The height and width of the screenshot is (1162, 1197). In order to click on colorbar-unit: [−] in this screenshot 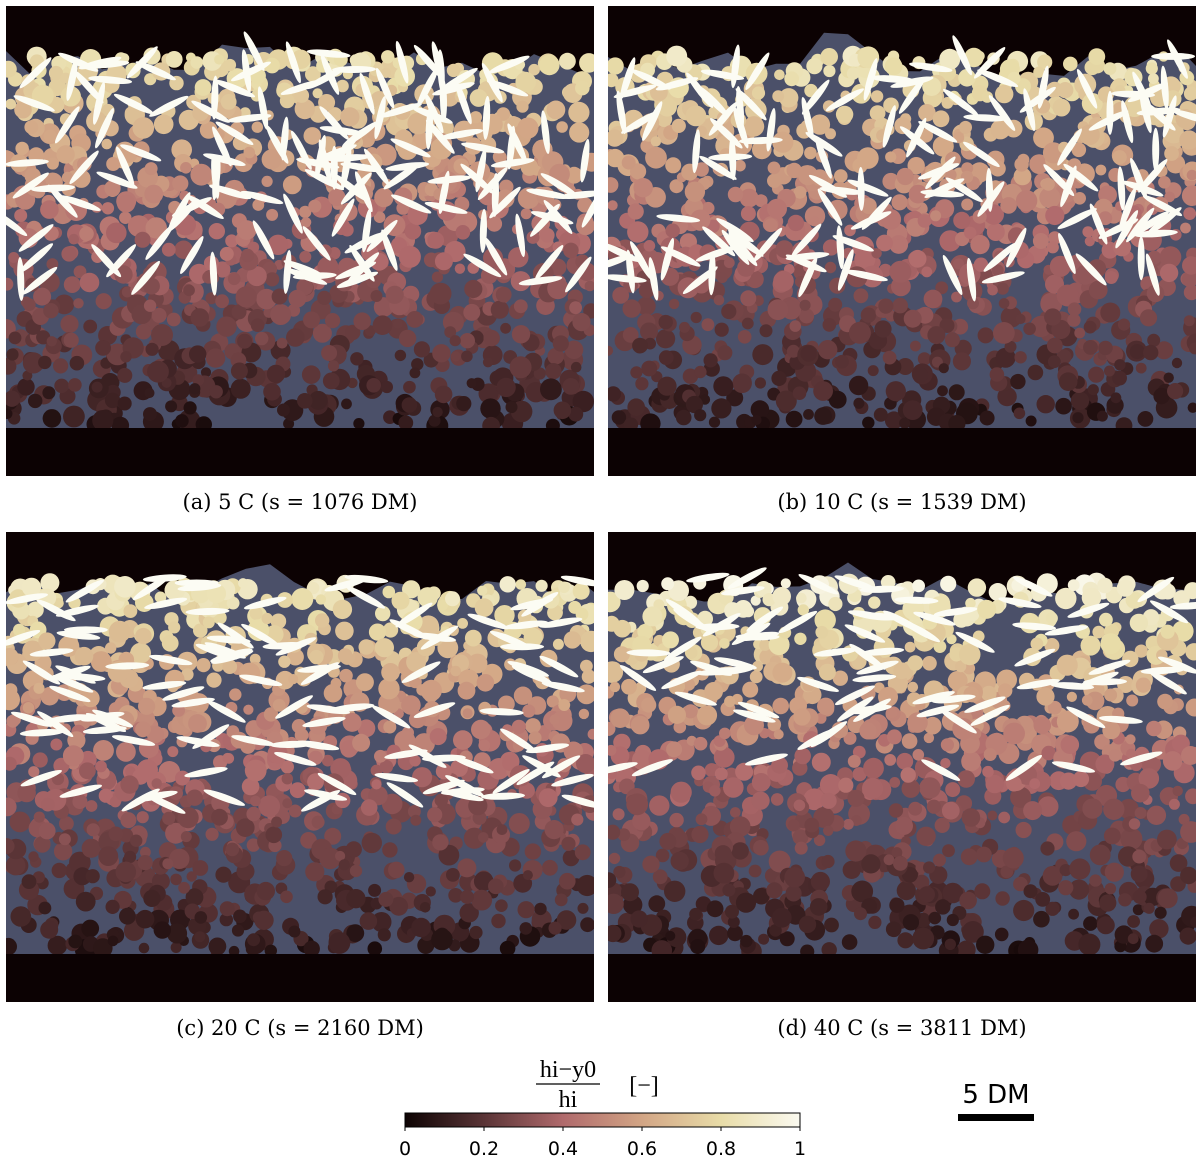, I will do `click(644, 1086)`.